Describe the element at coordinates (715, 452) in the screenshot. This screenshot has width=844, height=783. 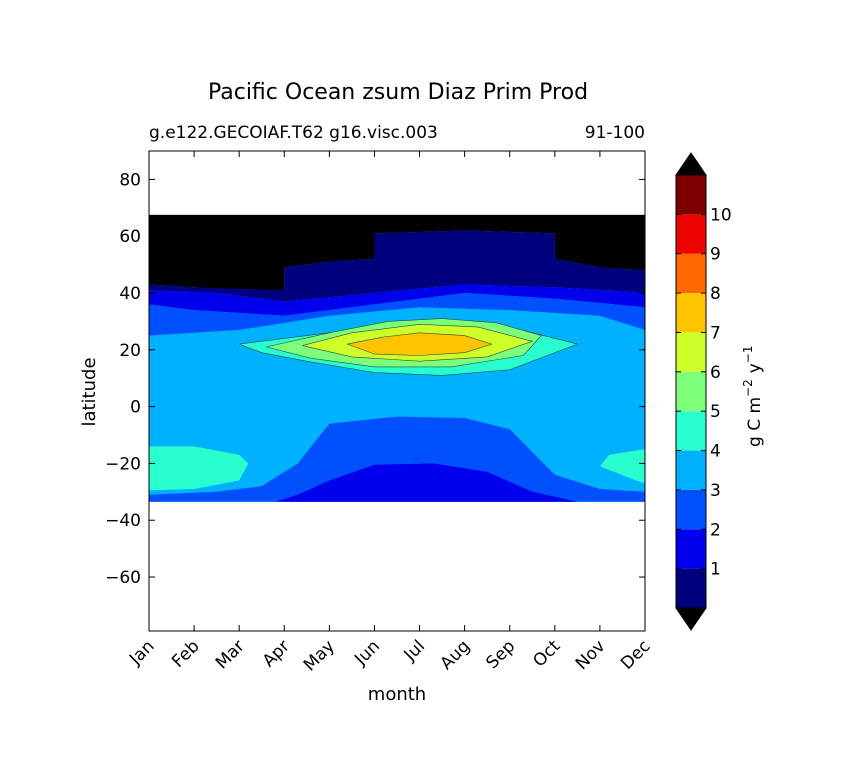
I see `colorbar-tick-label: 4` at that location.